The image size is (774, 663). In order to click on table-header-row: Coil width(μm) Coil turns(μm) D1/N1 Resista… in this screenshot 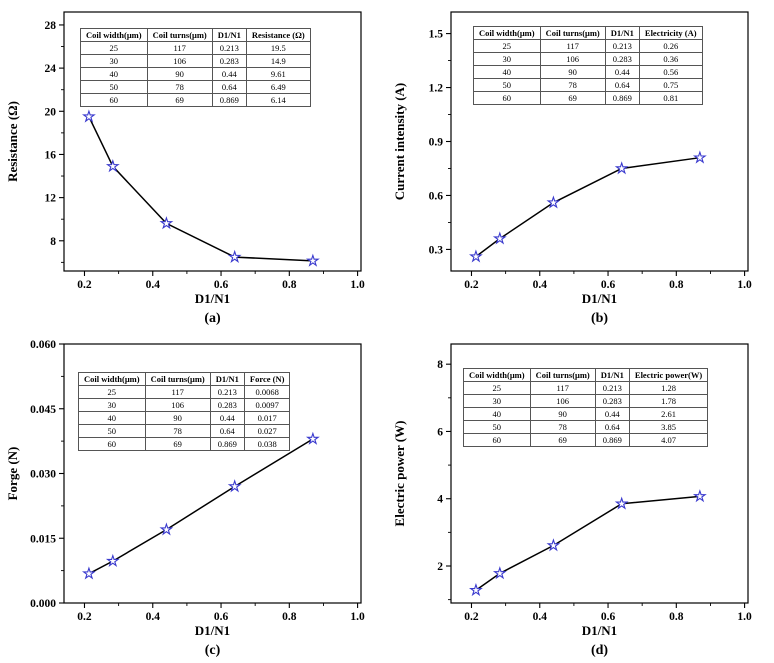, I will do `click(195, 35)`.